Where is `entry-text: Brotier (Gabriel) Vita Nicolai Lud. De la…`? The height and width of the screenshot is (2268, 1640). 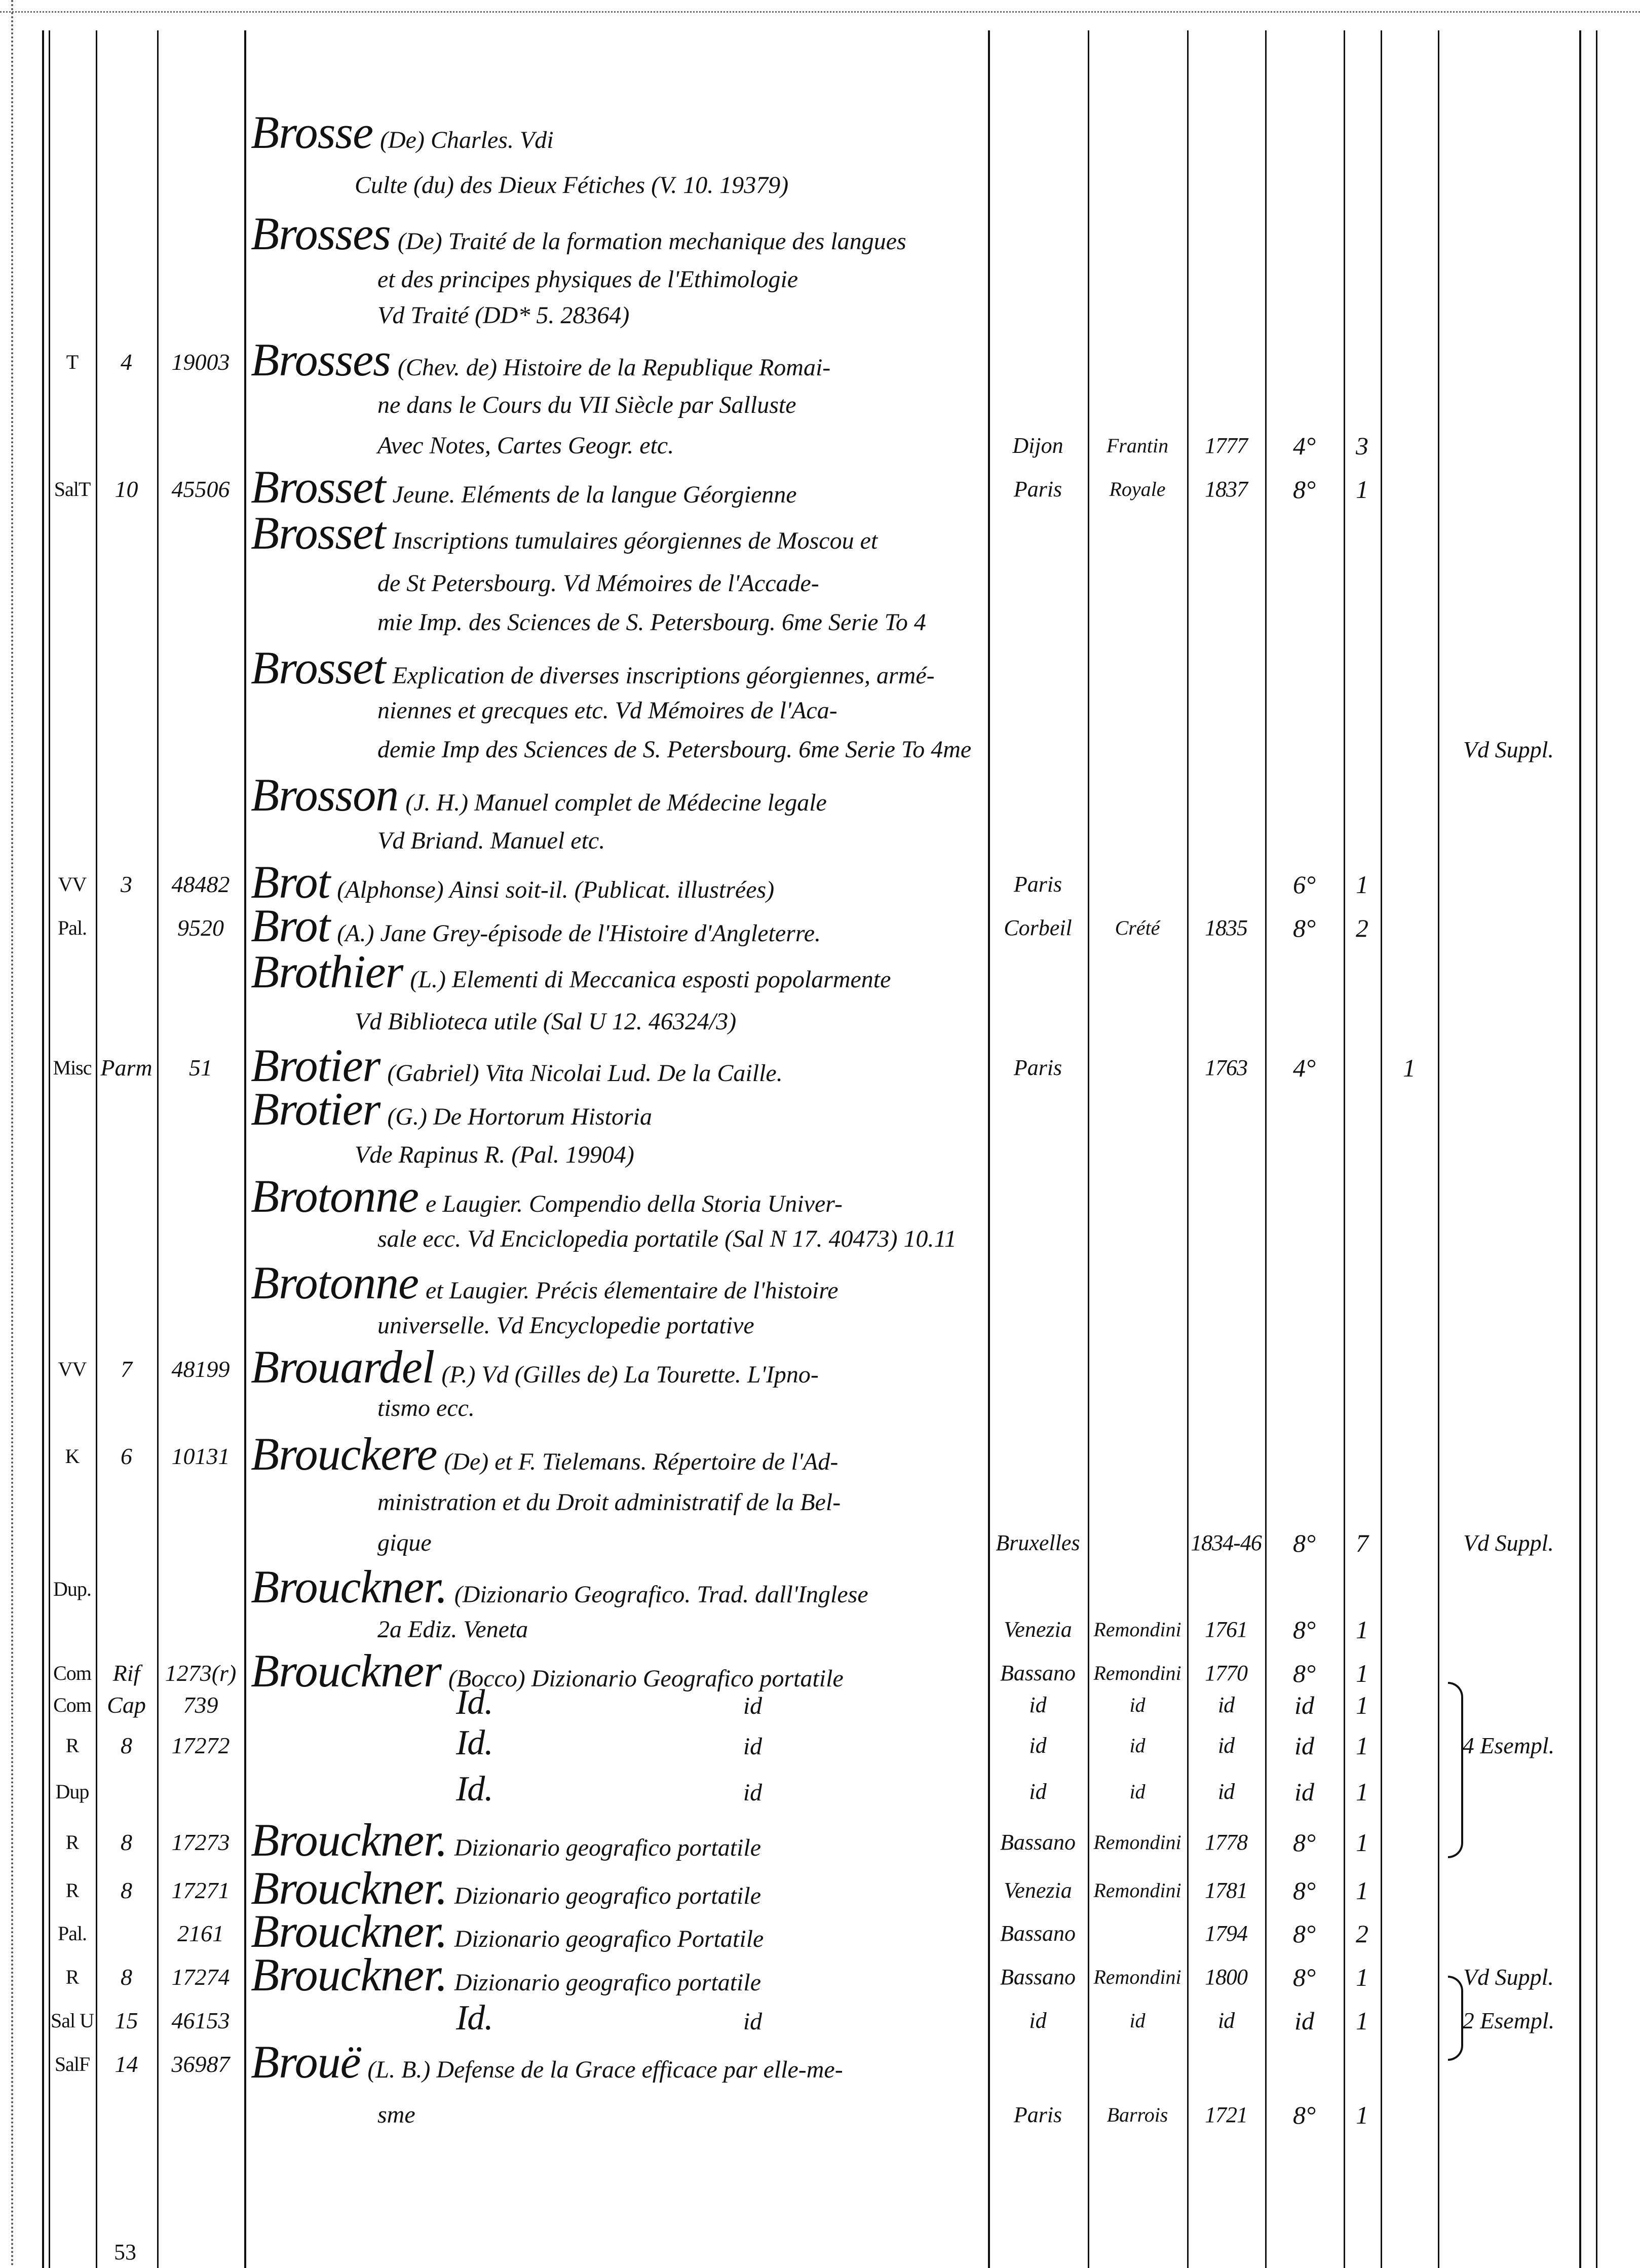 entry-text: Brotier (Gabriel) Vita Nicolai Lud. De la… is located at coordinates (517, 1069).